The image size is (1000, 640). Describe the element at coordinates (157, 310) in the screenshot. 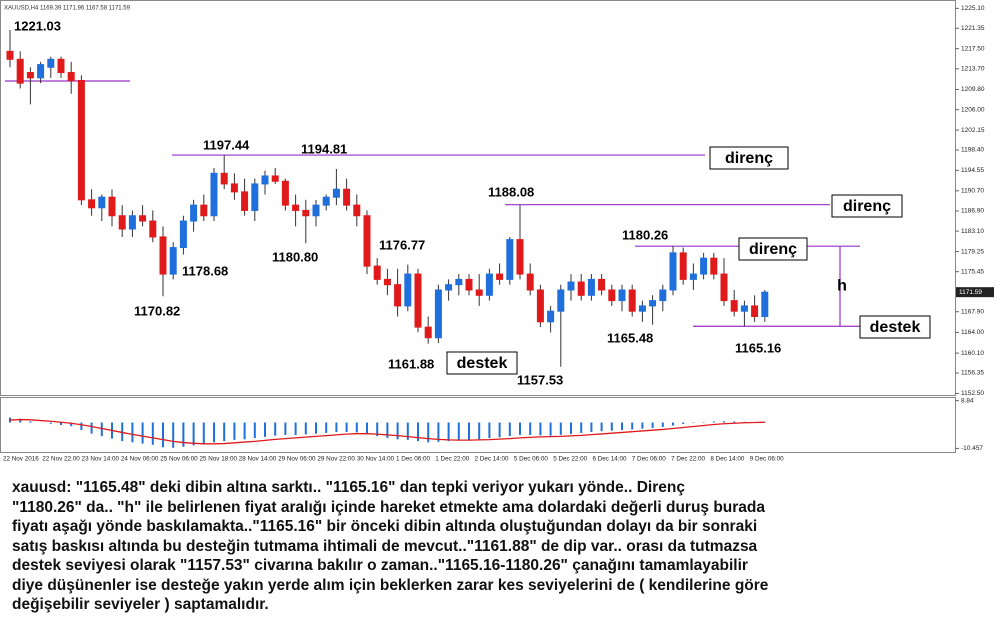

I see `price-annotation: 1170.82` at that location.